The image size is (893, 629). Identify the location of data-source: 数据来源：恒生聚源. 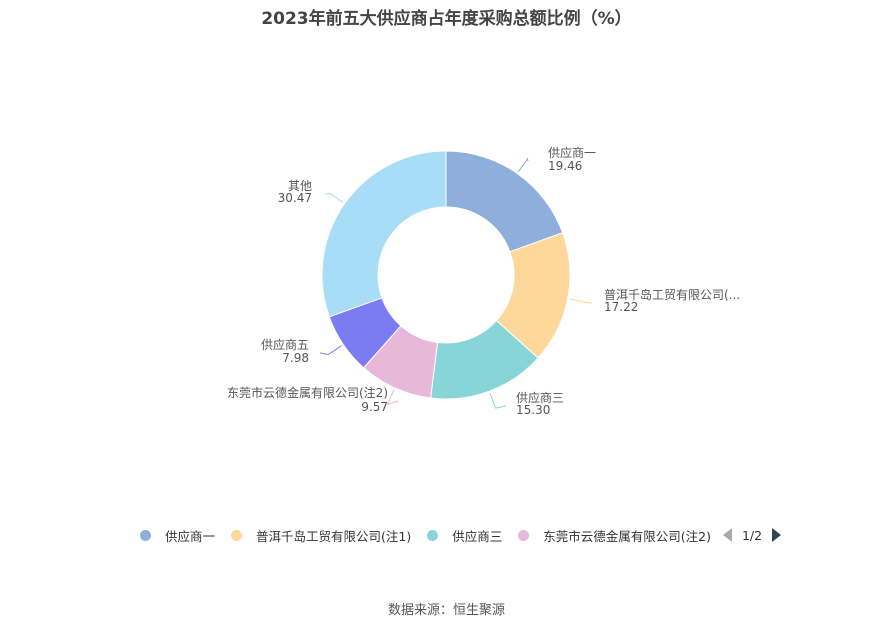
(446, 610).